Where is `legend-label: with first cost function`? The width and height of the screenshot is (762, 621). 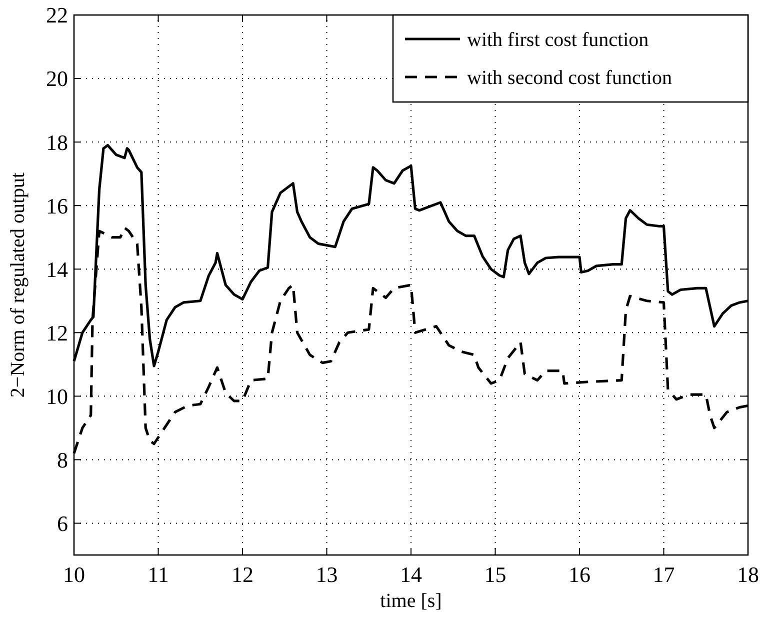
legend-label: with first cost function is located at coordinates (558, 40).